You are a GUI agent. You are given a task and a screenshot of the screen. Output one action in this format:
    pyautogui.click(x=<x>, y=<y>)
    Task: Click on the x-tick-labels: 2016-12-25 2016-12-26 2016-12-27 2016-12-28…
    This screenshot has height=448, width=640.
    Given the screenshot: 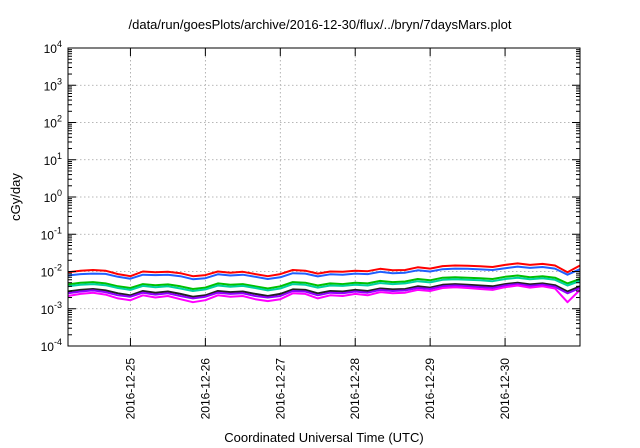 What is the action you would take?
    pyautogui.click(x=317, y=389)
    